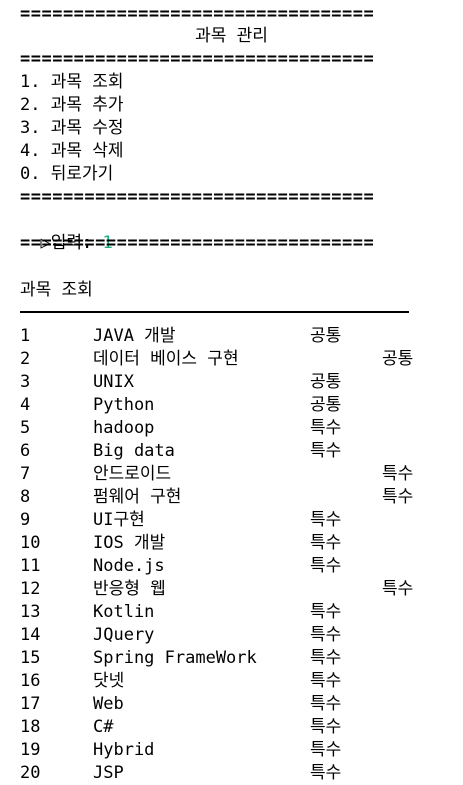 This screenshot has width=463, height=785. Describe the element at coordinates (30, 727) in the screenshot. I see `row-number: 18` at that location.